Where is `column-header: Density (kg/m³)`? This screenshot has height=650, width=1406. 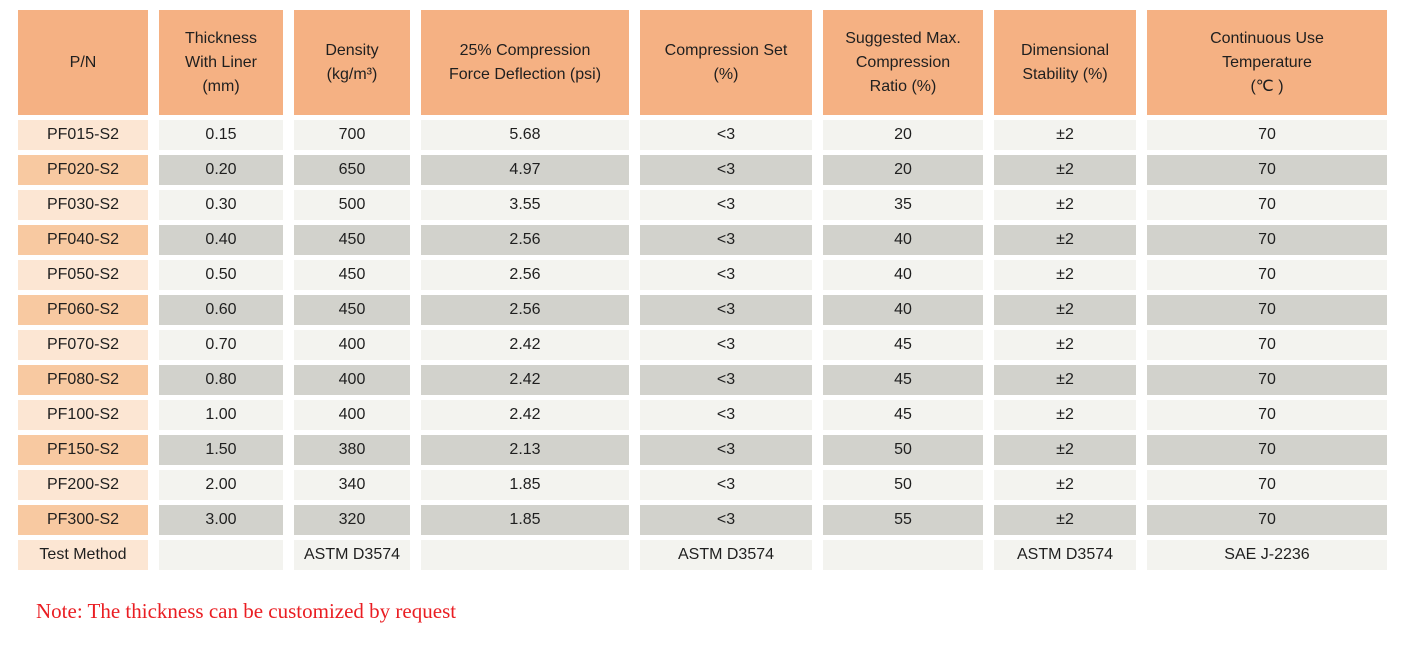
column-header: Density (kg/m³) is located at coordinates (352, 62).